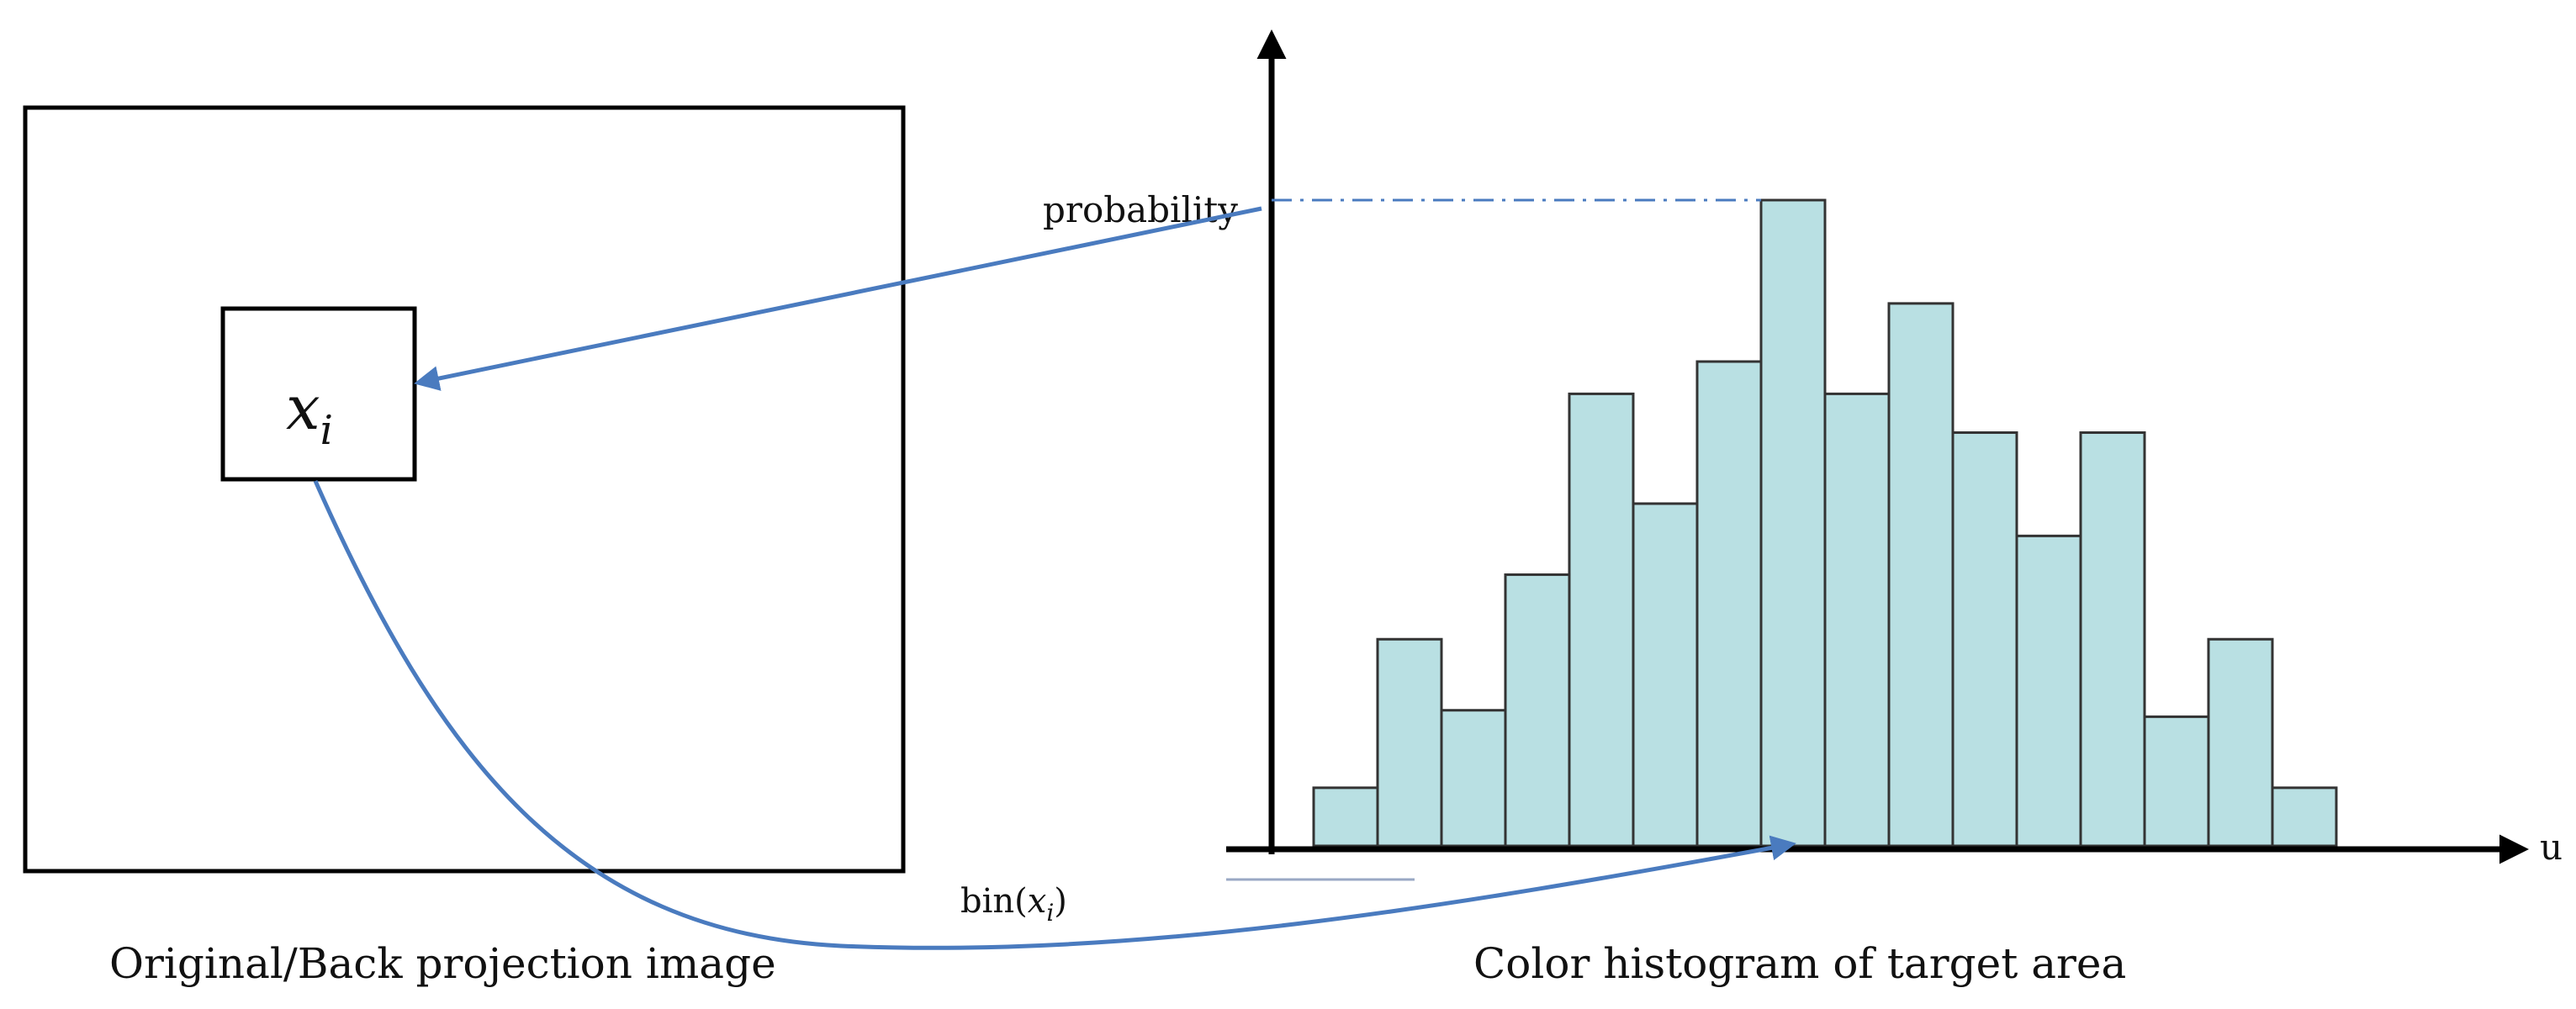  Describe the element at coordinates (1140, 209) in the screenshot. I see `y-axis-label: probability` at that location.